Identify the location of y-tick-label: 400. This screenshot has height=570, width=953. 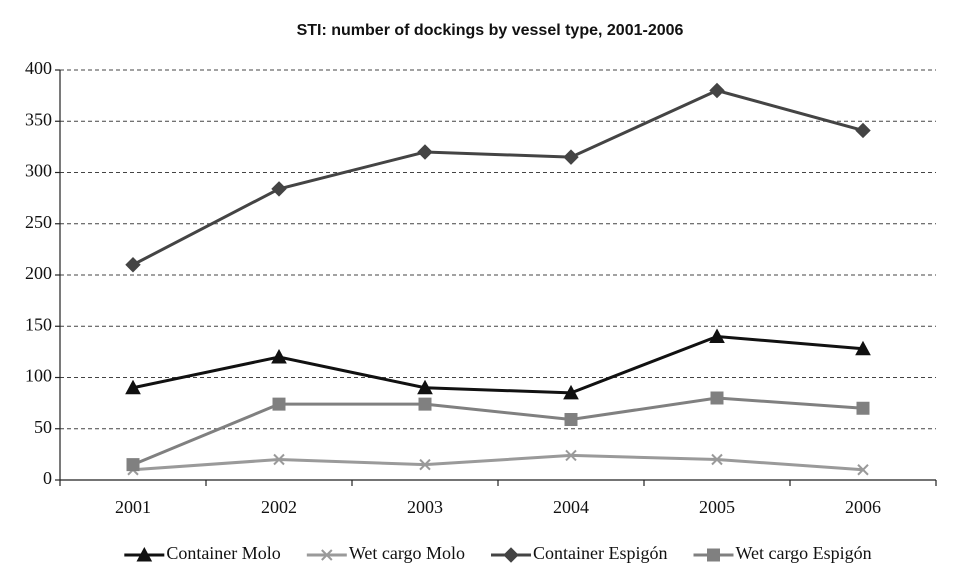
(38, 68).